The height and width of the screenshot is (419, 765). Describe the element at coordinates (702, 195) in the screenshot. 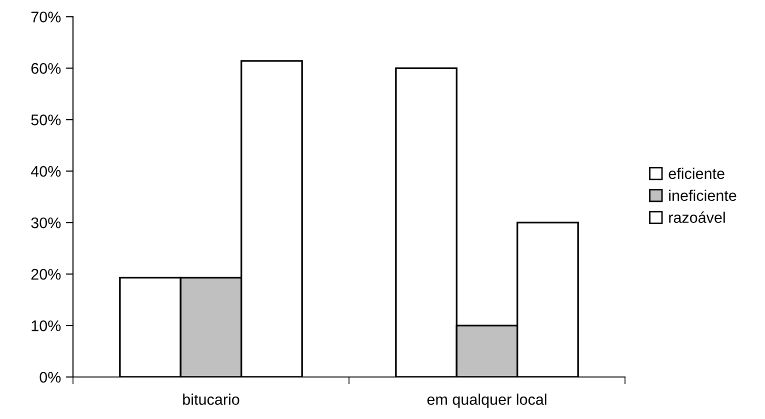

I see `legend-label: ineficiente` at that location.